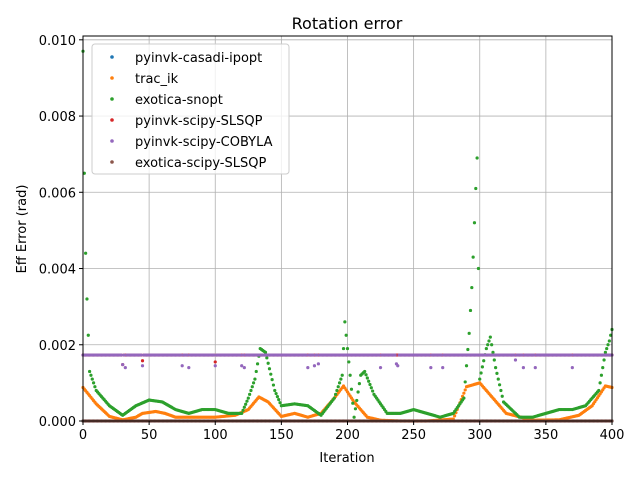 The width and height of the screenshot is (640, 485). I want to click on y-tick-label: 0.000, so click(57, 422).